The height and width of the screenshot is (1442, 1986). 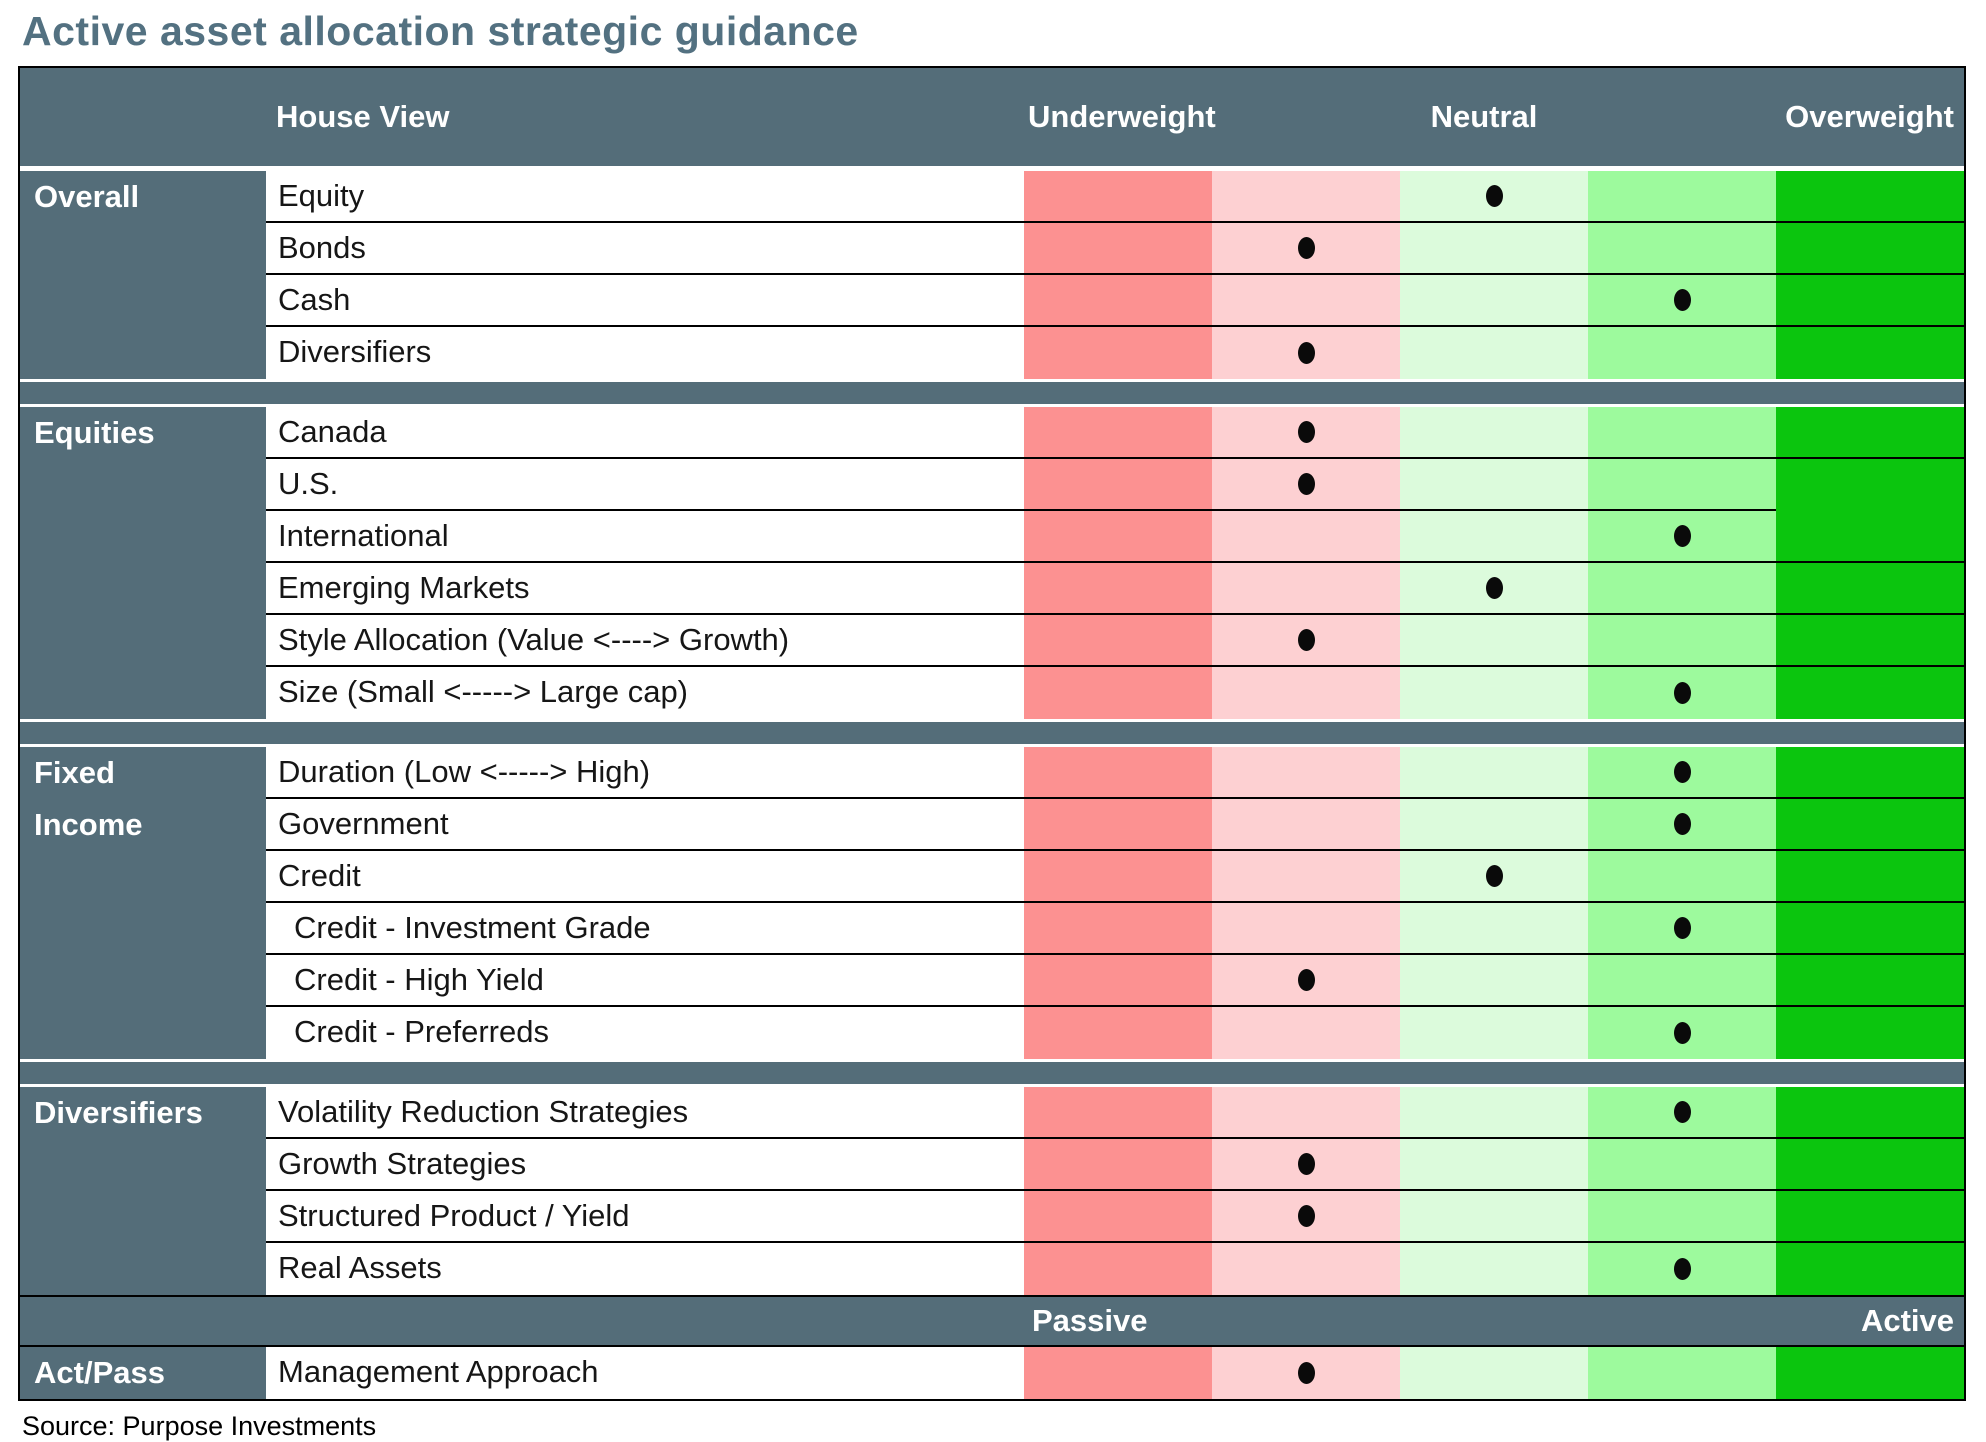 I want to click on row-label: Structured Product / Yield, so click(x=645, y=1217).